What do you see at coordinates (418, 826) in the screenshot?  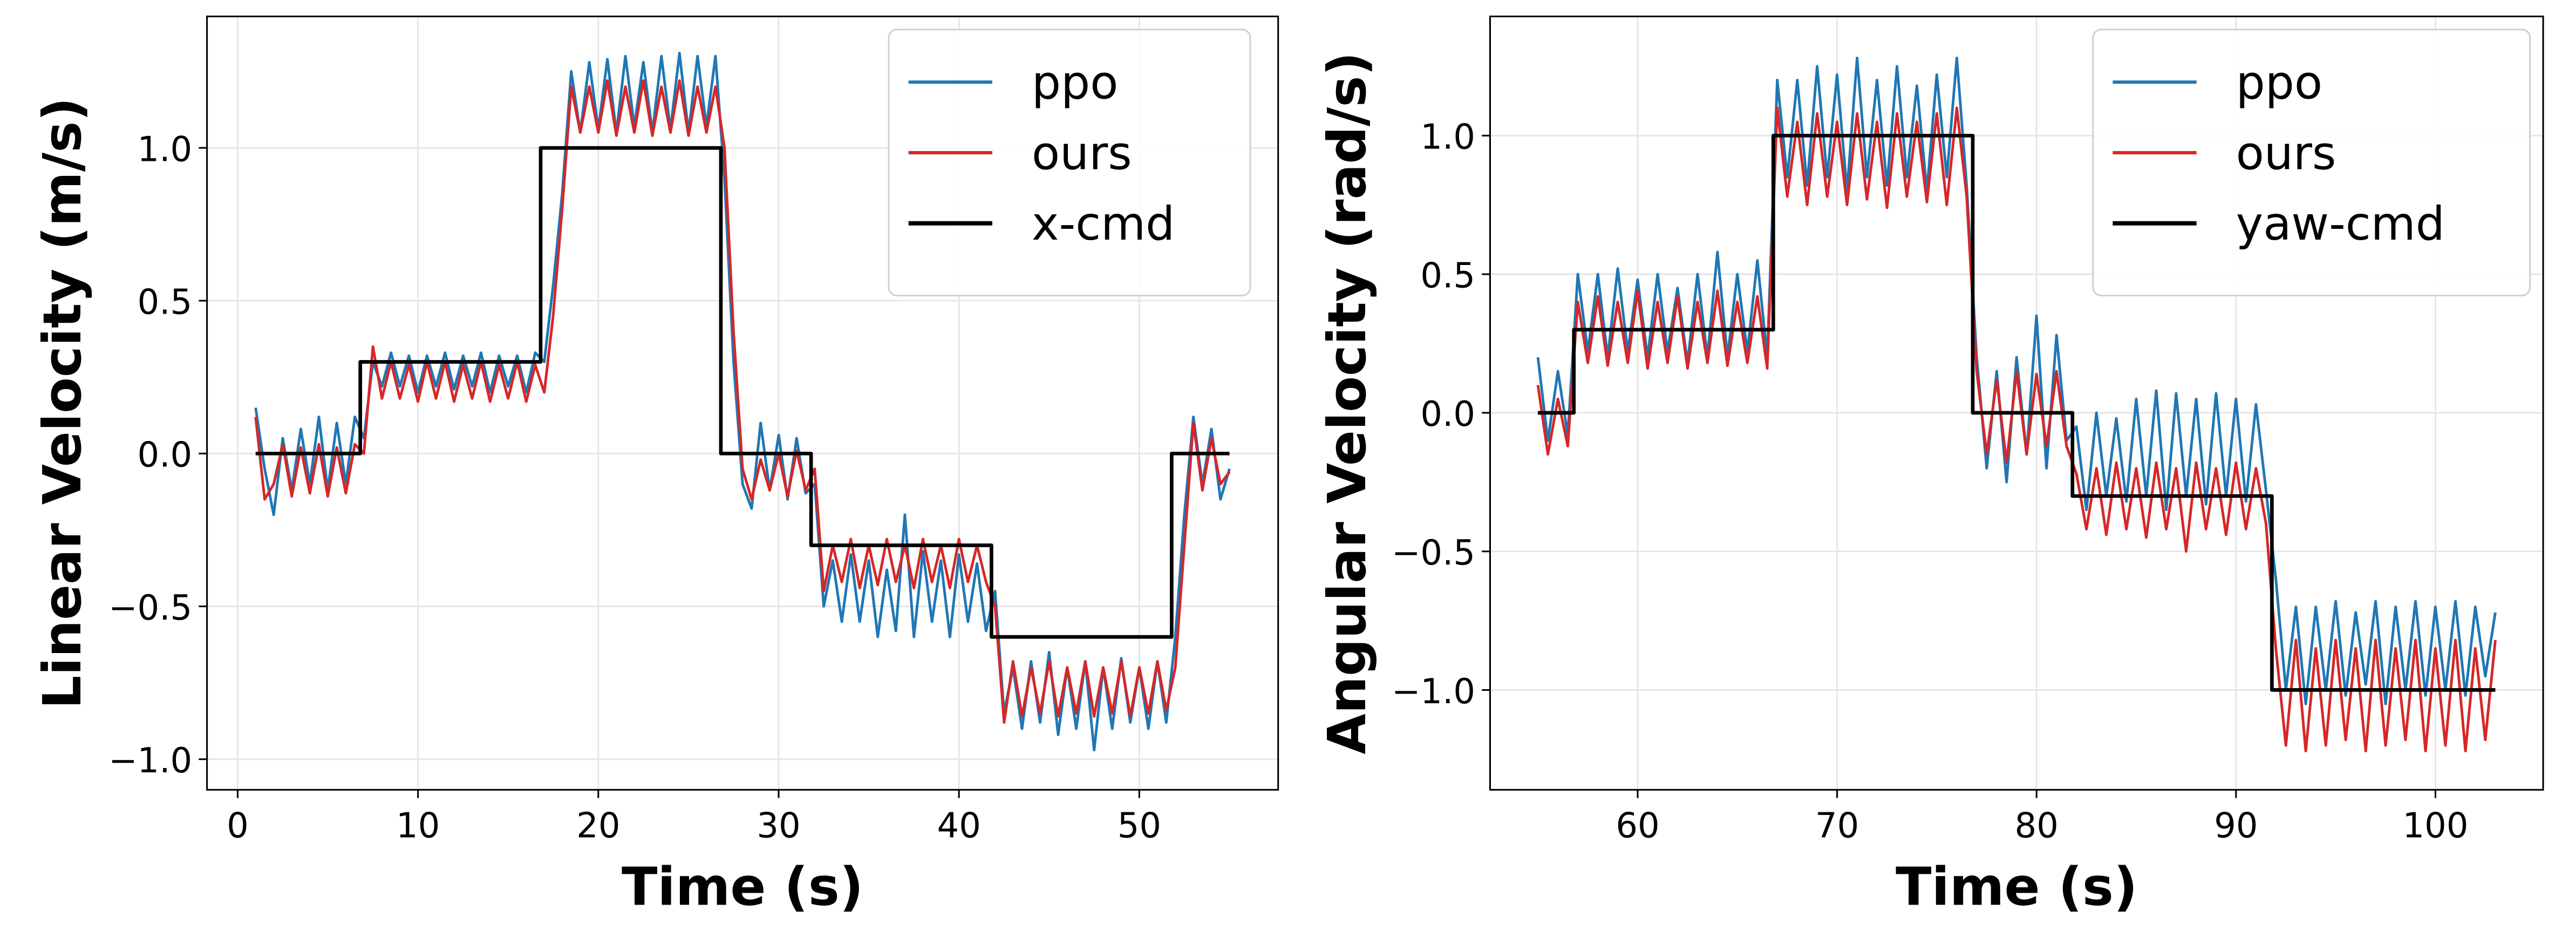 I see `x-tick-label: 10` at bounding box center [418, 826].